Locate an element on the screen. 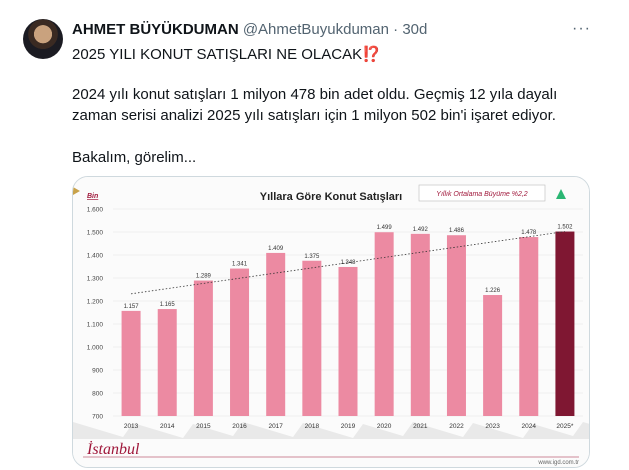  bar-value-label: 1.486 is located at coordinates (457, 231).